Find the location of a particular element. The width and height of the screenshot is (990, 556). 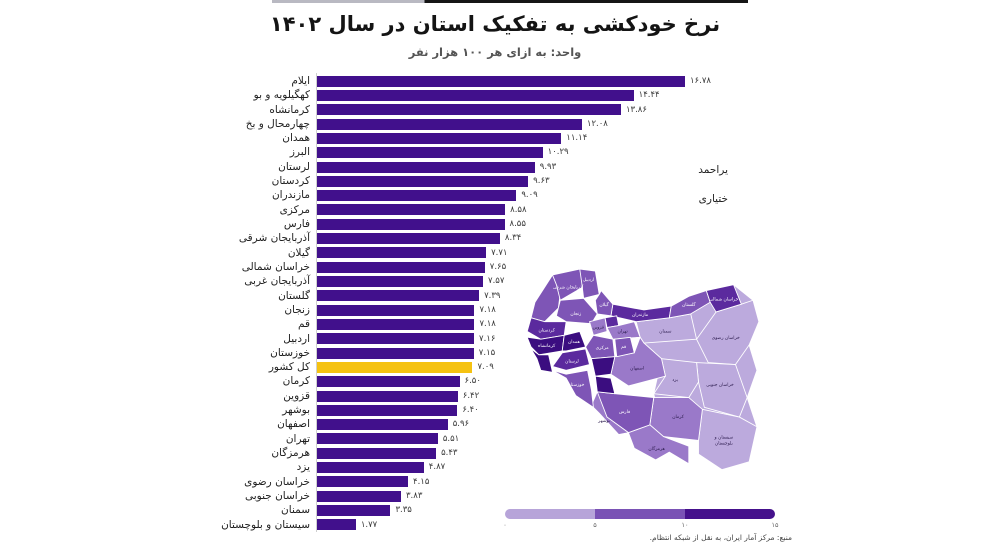

value-label: ۸.۳۴ is located at coordinates (513, 238).